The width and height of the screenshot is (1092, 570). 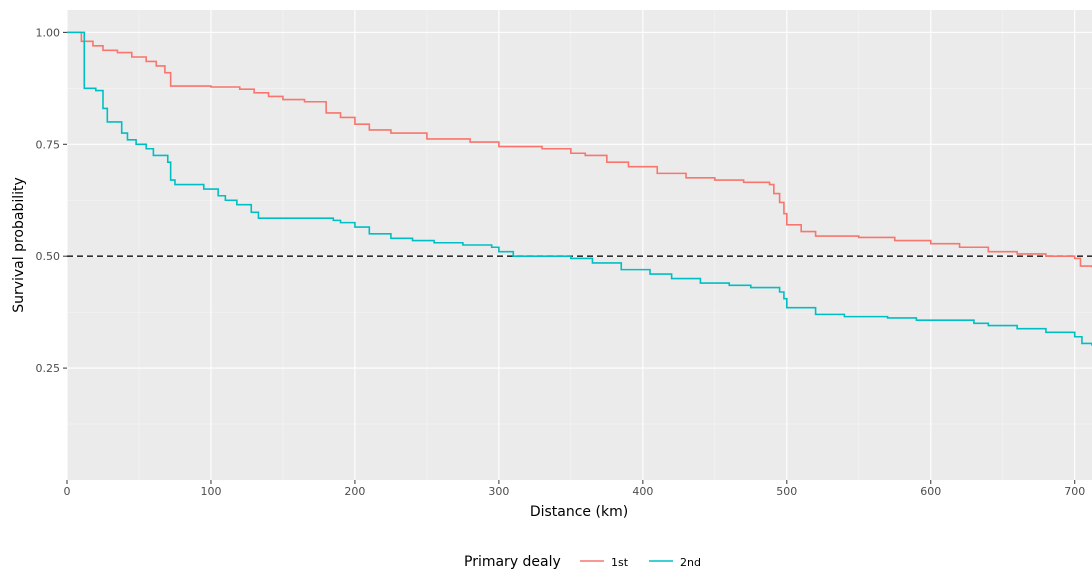 What do you see at coordinates (19, 245) in the screenshot?
I see `y-axis-title: Survival probability` at bounding box center [19, 245].